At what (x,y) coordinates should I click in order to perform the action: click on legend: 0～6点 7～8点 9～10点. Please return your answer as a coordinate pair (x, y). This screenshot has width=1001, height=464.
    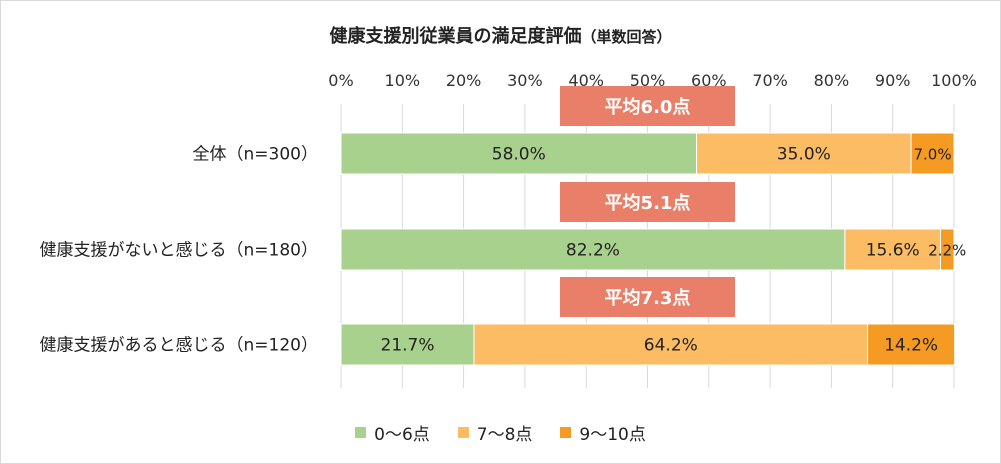
    Looking at the image, I should click on (500, 432).